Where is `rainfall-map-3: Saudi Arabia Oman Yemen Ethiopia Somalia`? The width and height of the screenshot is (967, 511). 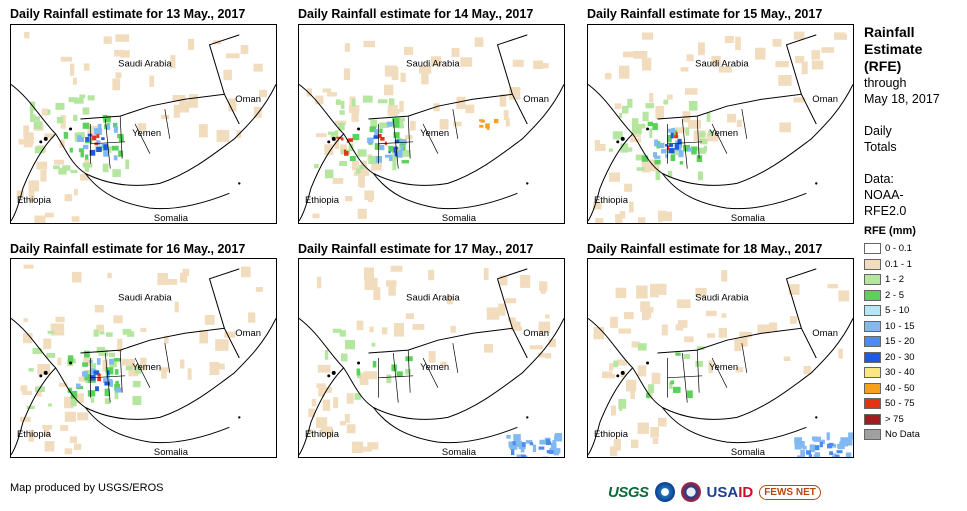 rainfall-map-3: Saudi Arabia Oman Yemen Ethiopia Somalia is located at coordinates (720, 124).